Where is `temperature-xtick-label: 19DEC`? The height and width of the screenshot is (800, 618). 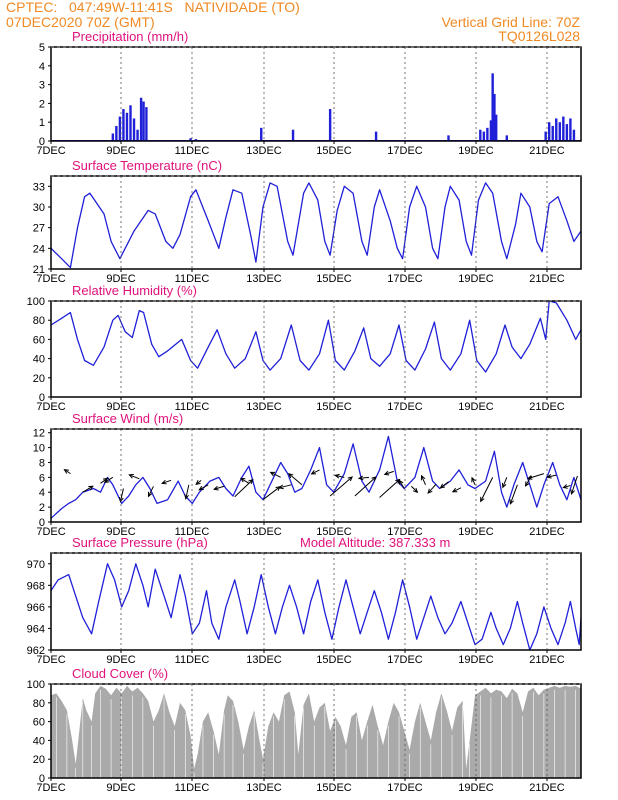
temperature-xtick-label: 19DEC is located at coordinates (476, 279).